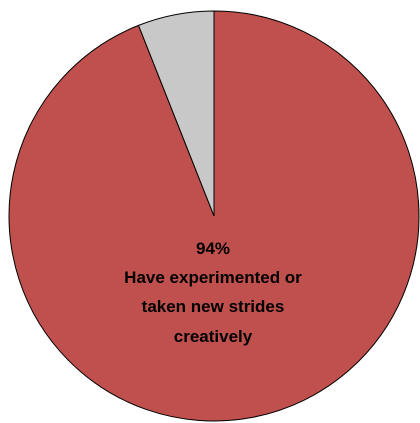 This screenshot has width=420, height=423. What do you see at coordinates (213, 306) in the screenshot?
I see `slice-description-line-2: taken new strides` at bounding box center [213, 306].